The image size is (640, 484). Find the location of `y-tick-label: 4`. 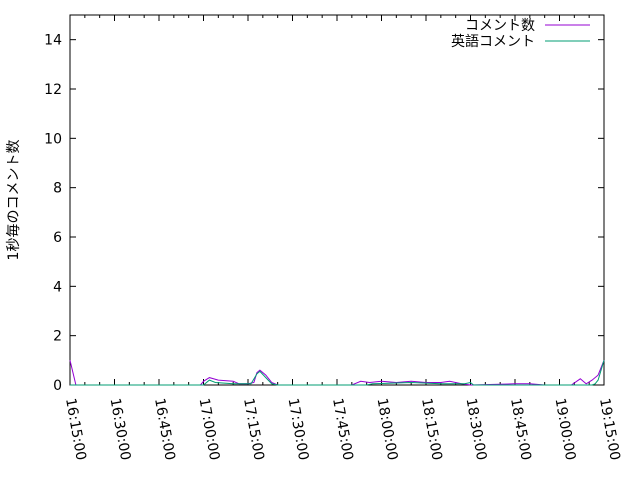

y-tick-label: 4 is located at coordinates (57, 287).